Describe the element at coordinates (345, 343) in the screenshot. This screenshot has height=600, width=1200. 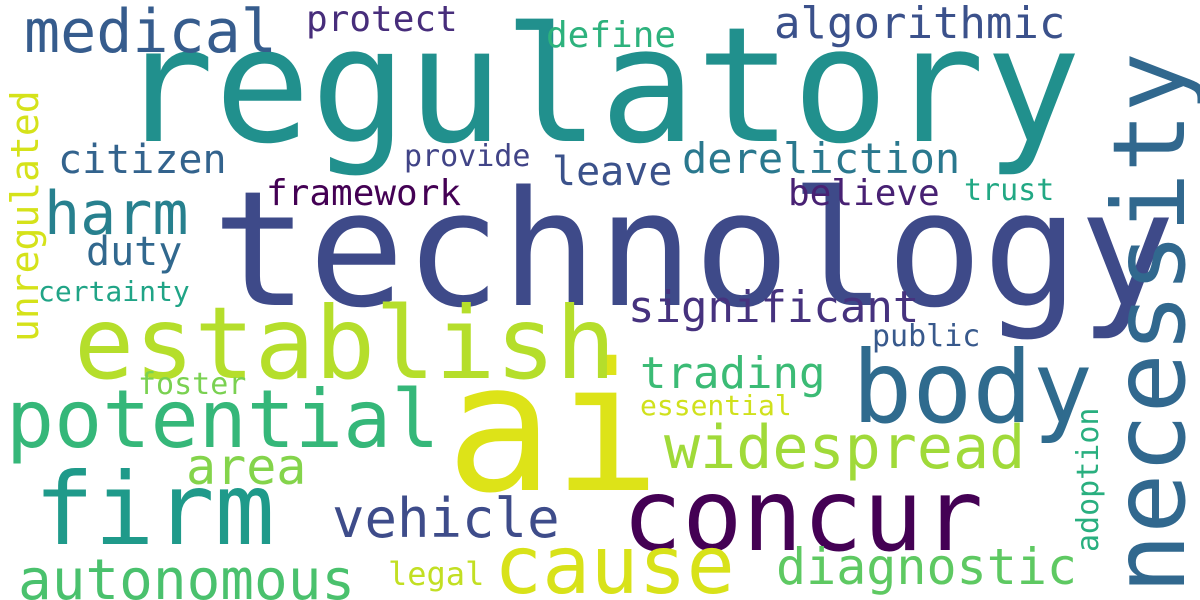
I see `word-establish: establish` at that location.